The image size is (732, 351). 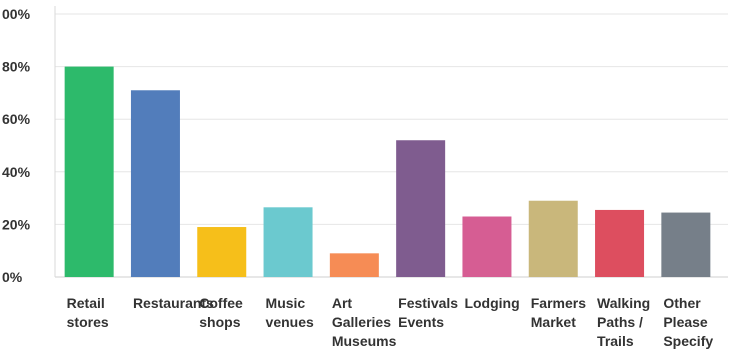 I want to click on y-tick-label: 80%, so click(x=16, y=67).